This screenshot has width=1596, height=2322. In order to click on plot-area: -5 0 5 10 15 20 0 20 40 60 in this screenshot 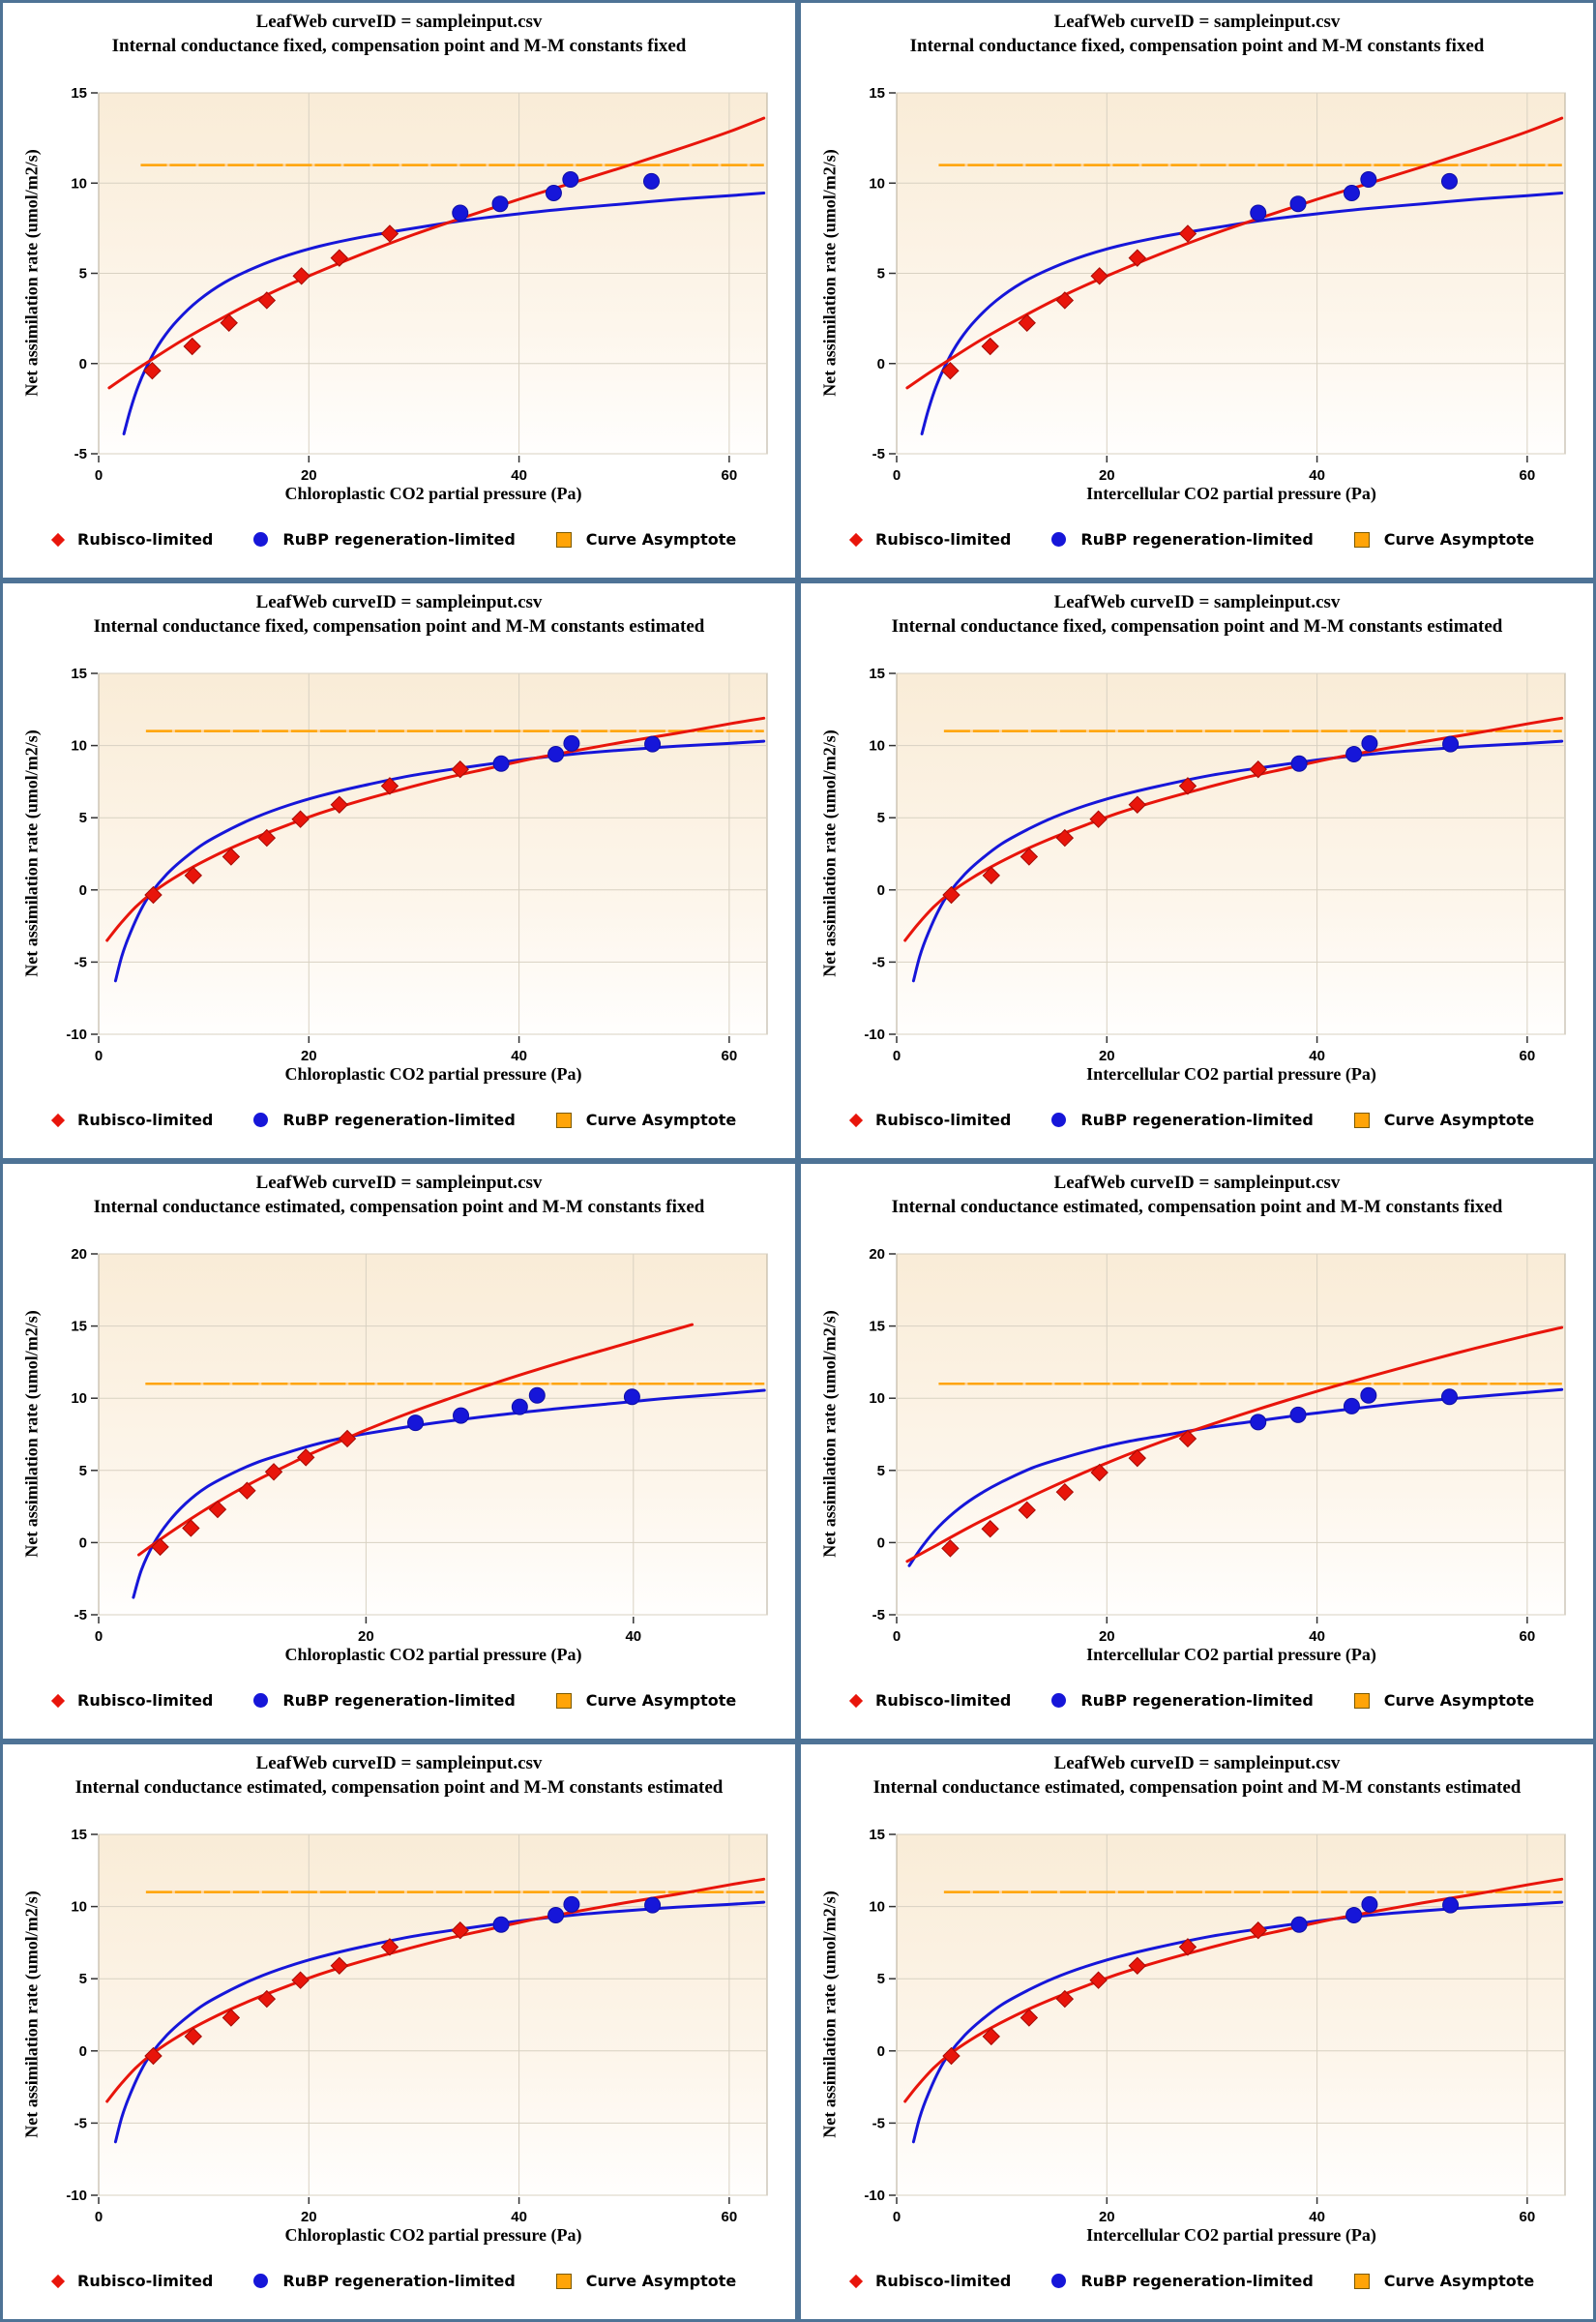, I will do `click(1217, 1444)`.